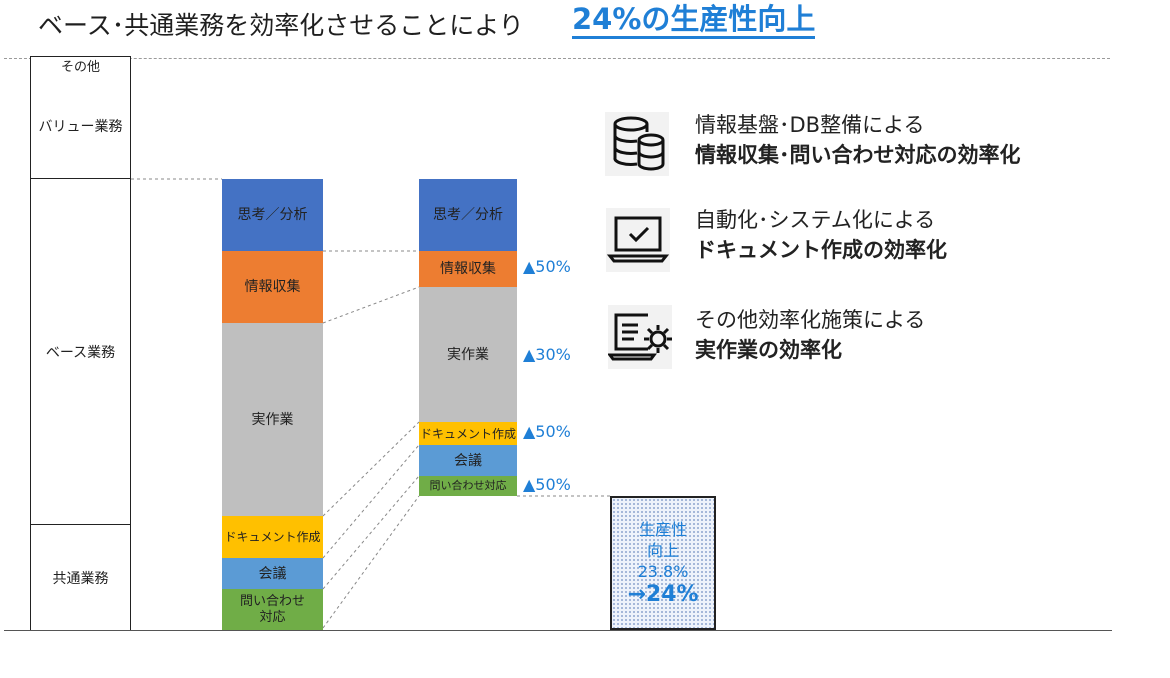  What do you see at coordinates (663, 594) in the screenshot?
I see `gain-line4: →24%` at bounding box center [663, 594].